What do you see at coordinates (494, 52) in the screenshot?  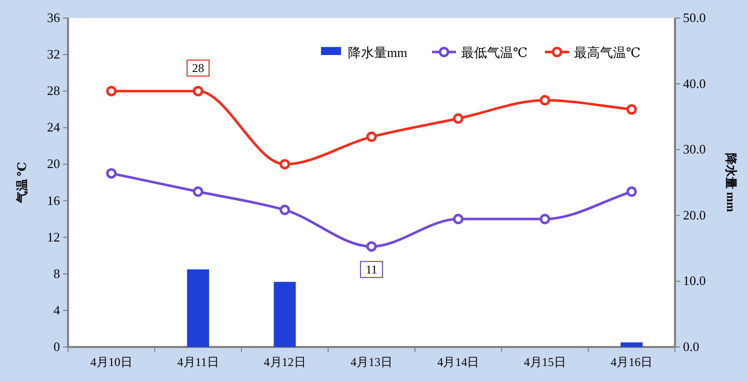 I see `legend-label: 最低气温℃` at bounding box center [494, 52].